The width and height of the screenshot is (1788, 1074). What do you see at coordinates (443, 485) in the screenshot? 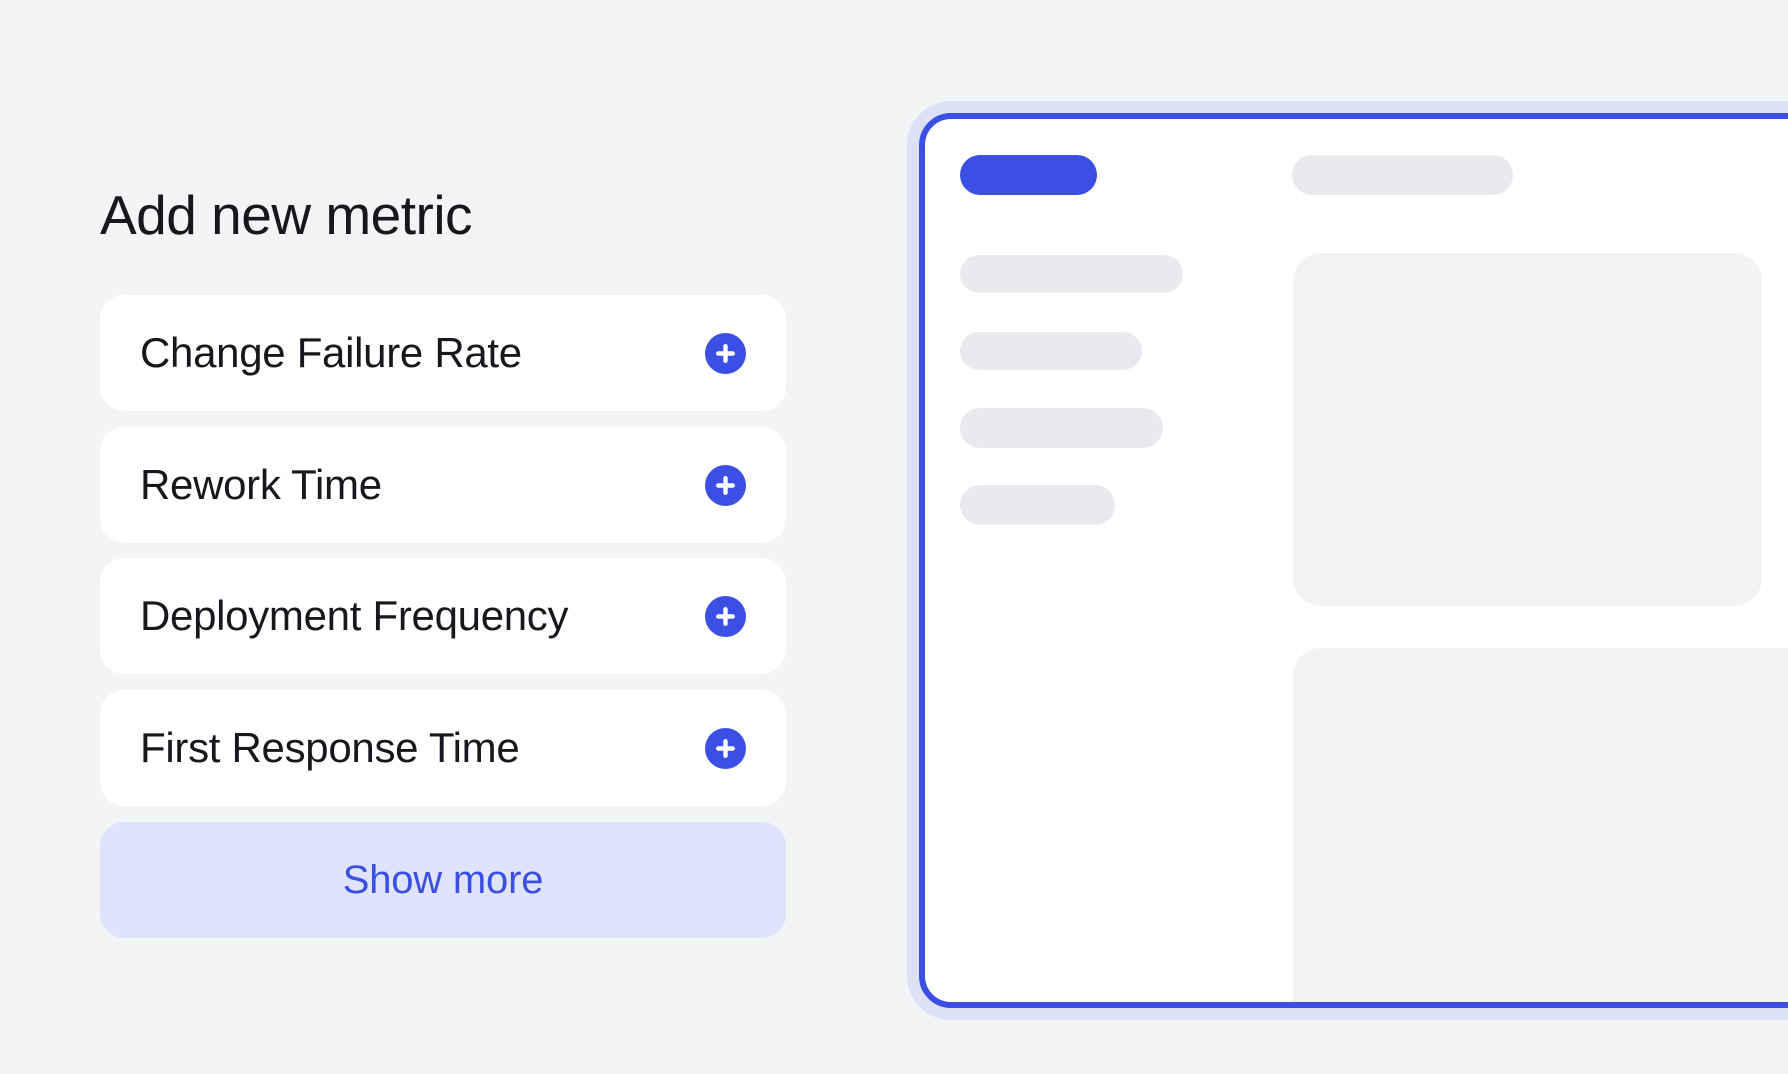
I see `metric-card-rework-time: Rework Time` at bounding box center [443, 485].